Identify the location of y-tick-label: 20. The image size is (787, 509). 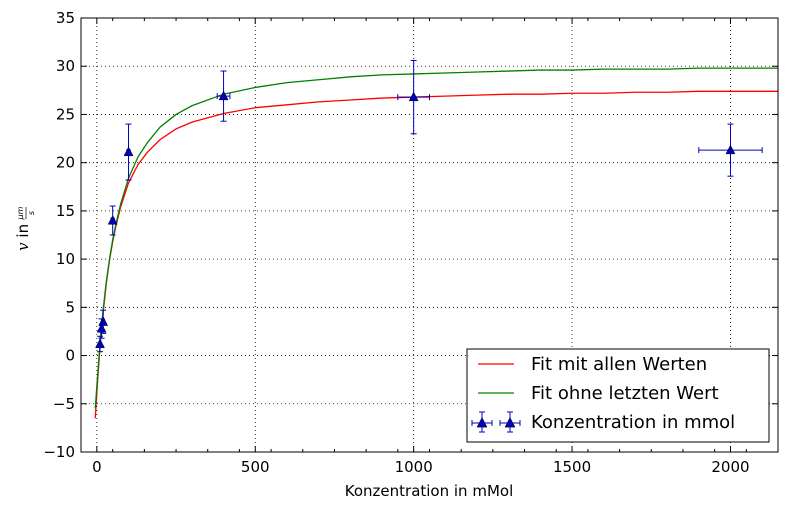
(65, 163).